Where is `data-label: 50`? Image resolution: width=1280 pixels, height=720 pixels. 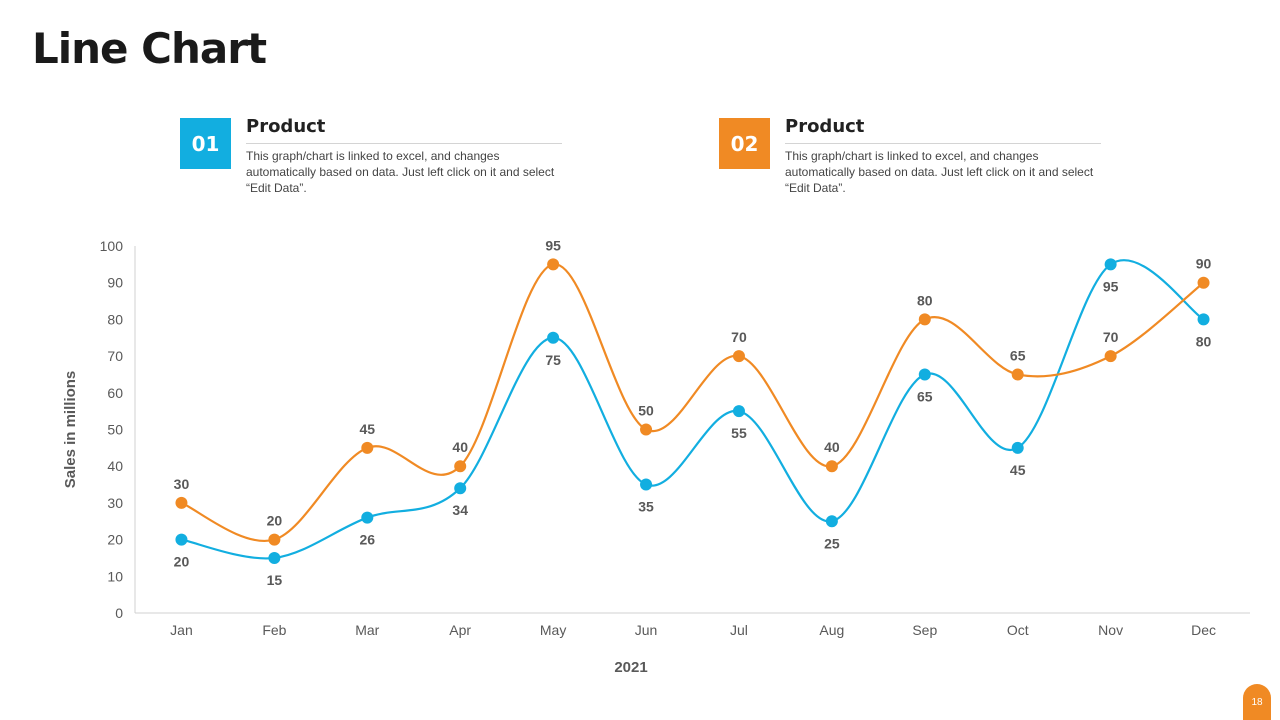
data-label: 50 is located at coordinates (646, 411).